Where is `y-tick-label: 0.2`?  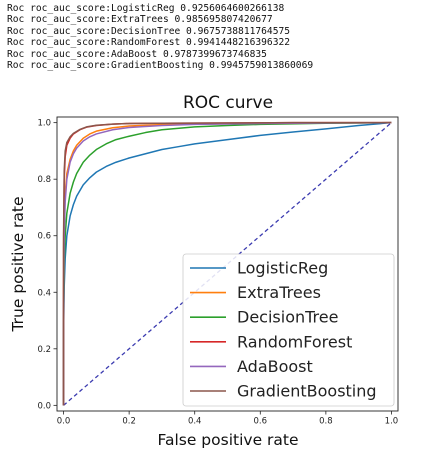
y-tick-label: 0.2 is located at coordinates (44, 350).